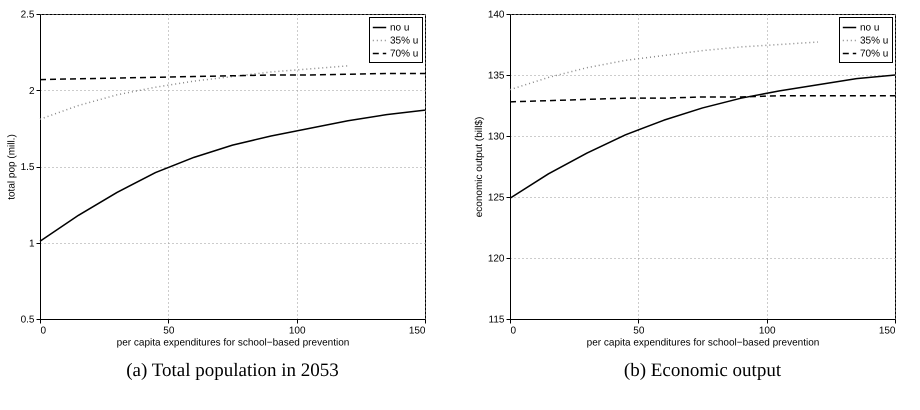 The height and width of the screenshot is (410, 920). What do you see at coordinates (703, 370) in the screenshot?
I see `text: (b) Economic output` at bounding box center [703, 370].